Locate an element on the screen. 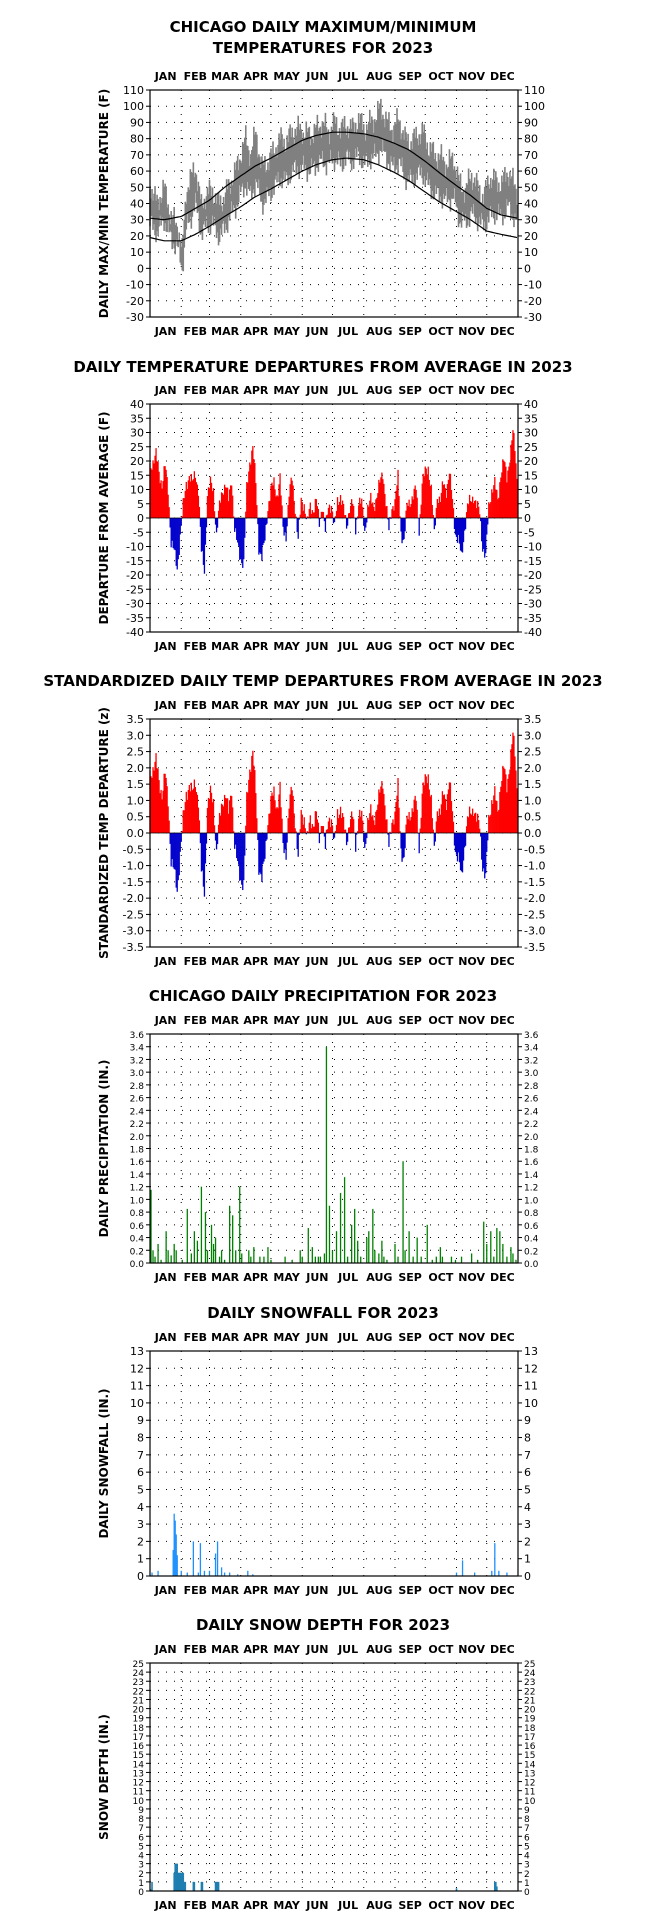 Image resolution: width=646 pixels, height=1930 pixels. y-tick-label-right: 2 is located at coordinates (527, 1875).